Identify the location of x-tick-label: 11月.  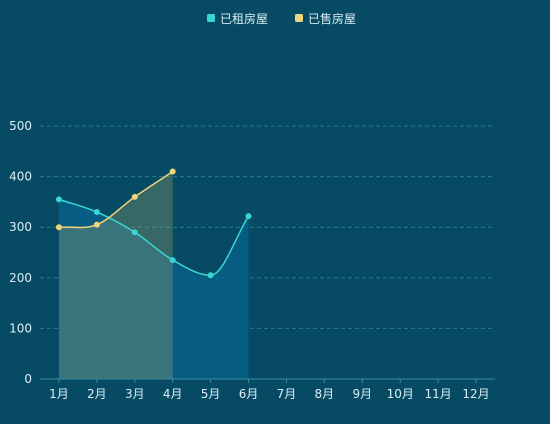
(437, 394).